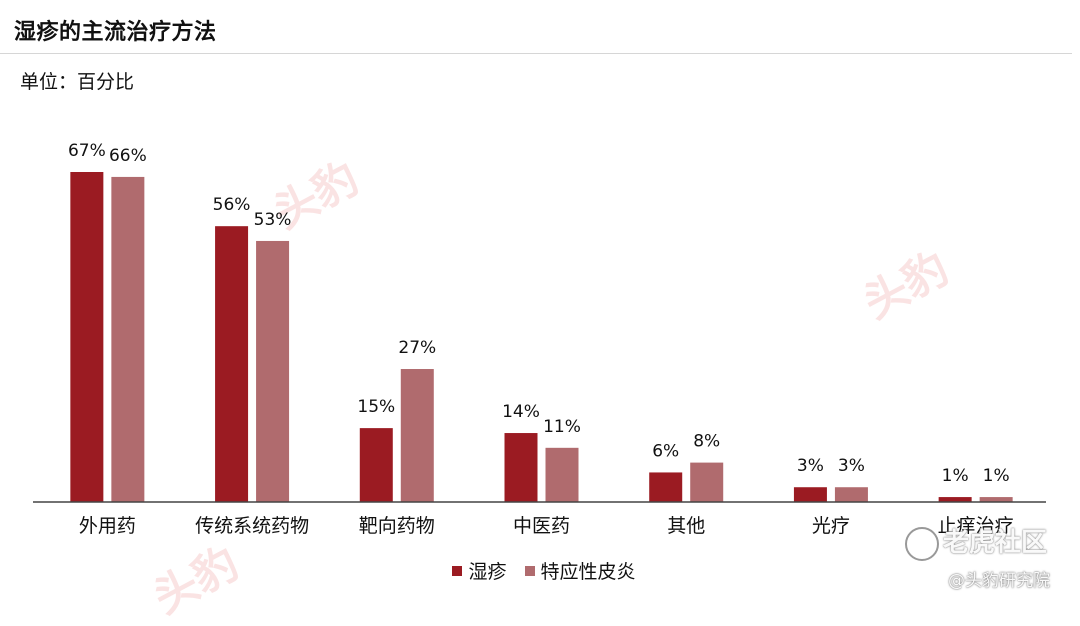 The height and width of the screenshot is (626, 1080). Describe the element at coordinates (976, 526) in the screenshot. I see `x-tick-label: 止痒治疗` at that location.